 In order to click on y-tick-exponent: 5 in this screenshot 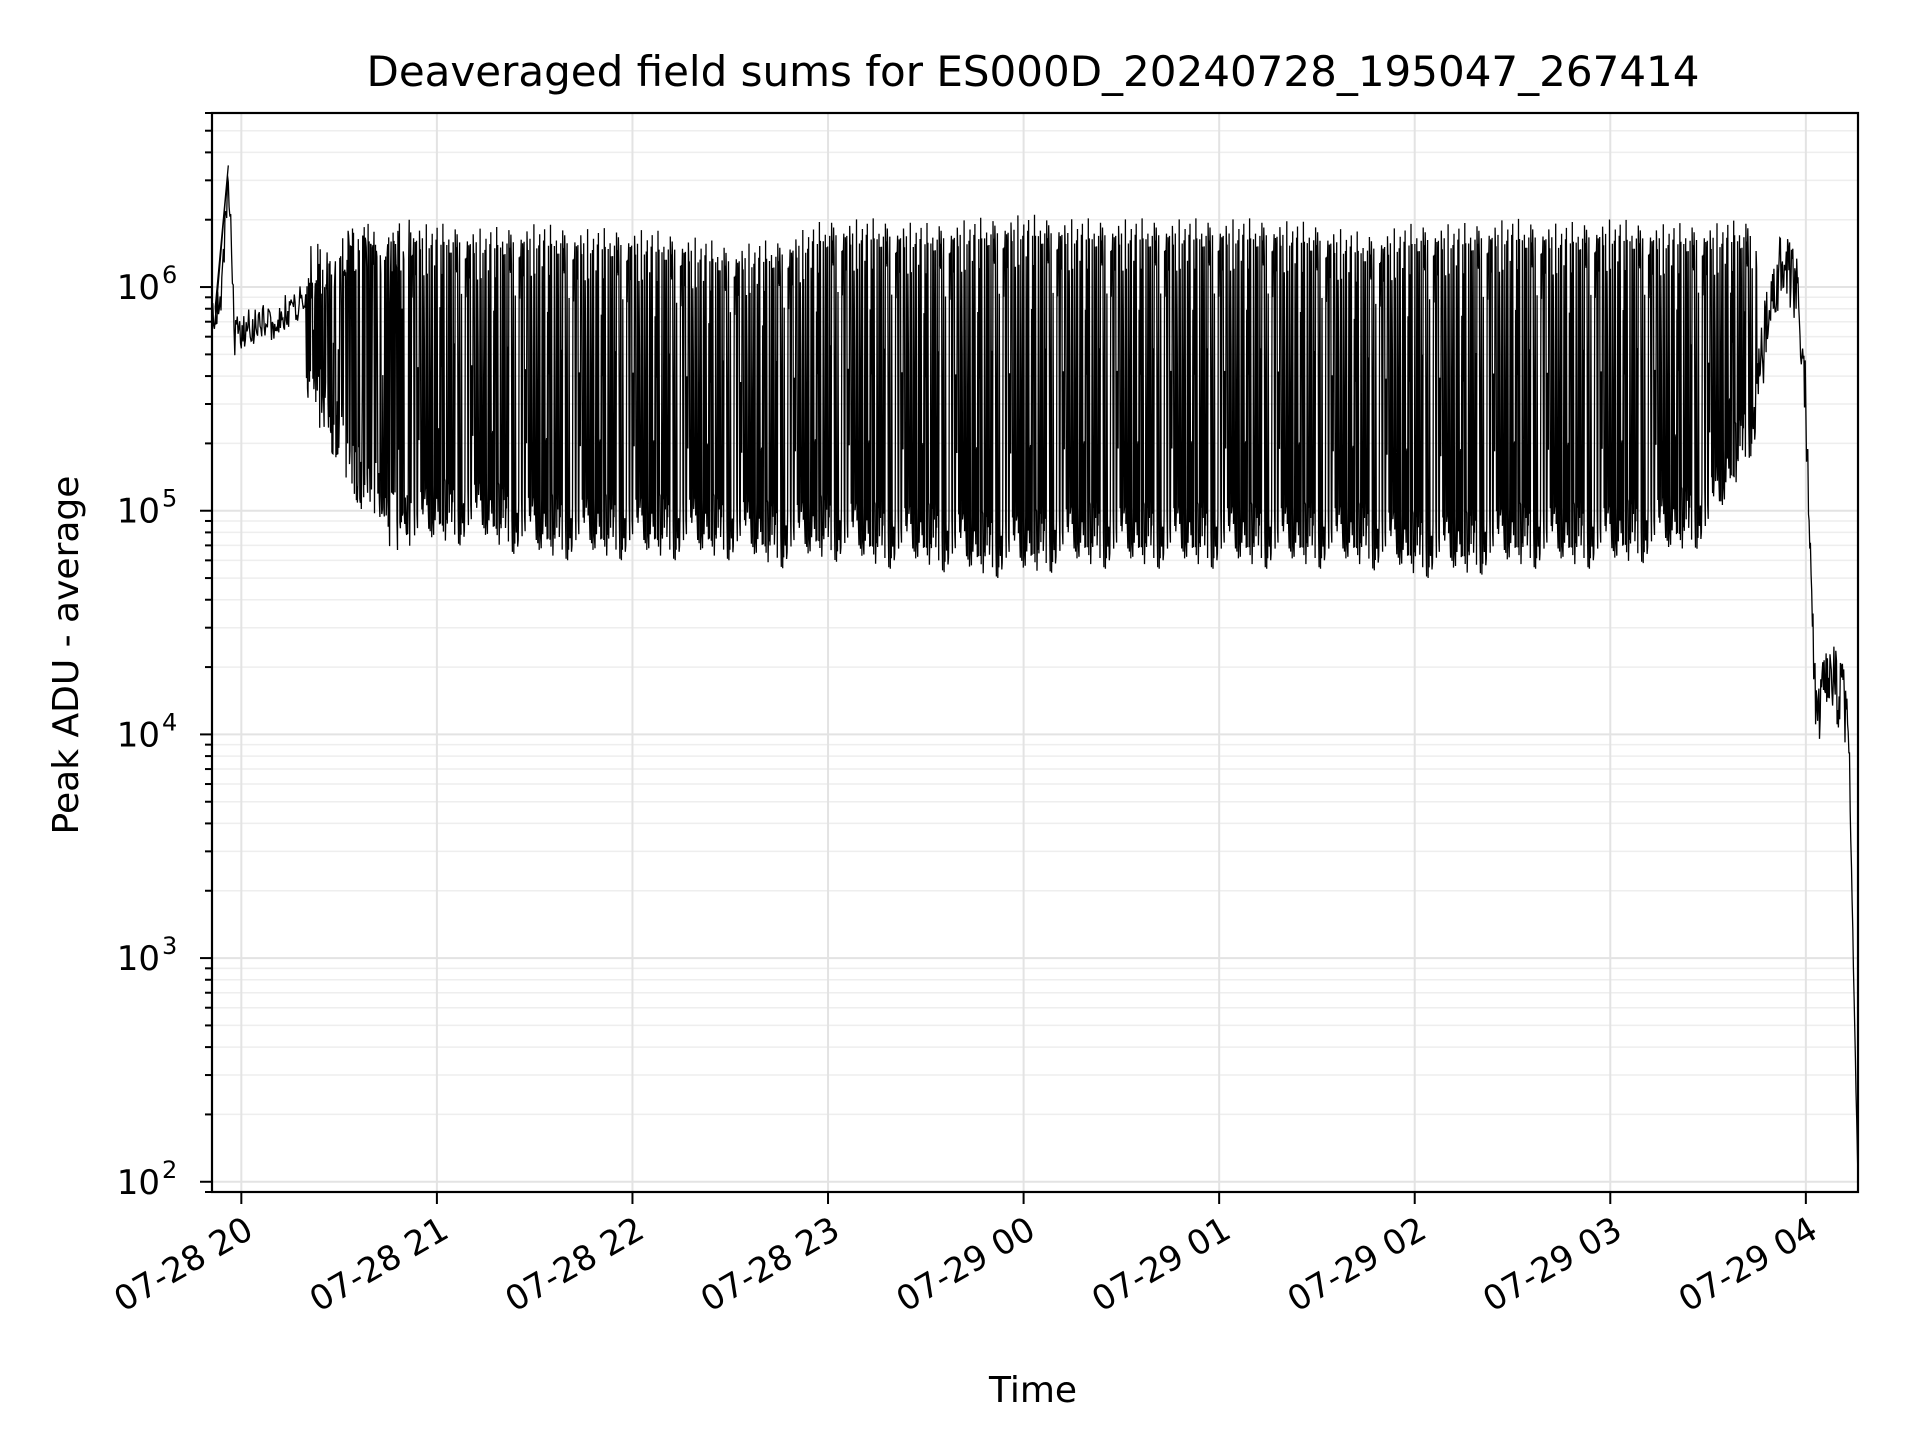, I will do `click(169, 499)`.